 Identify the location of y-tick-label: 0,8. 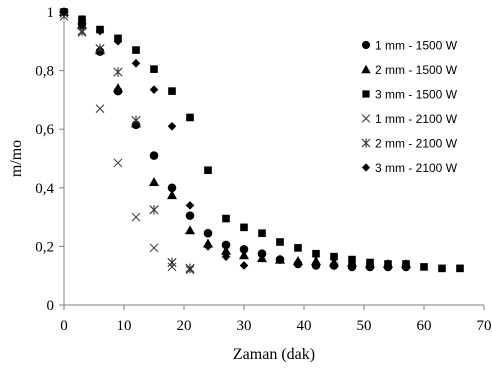
(44, 72).